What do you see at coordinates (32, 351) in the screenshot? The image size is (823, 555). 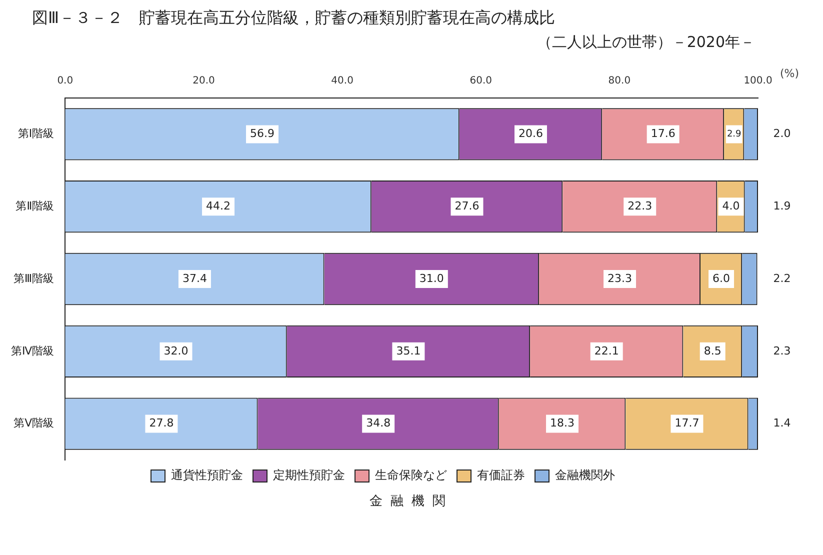 I see `y-tick-label: 第Ⅳ階級` at bounding box center [32, 351].